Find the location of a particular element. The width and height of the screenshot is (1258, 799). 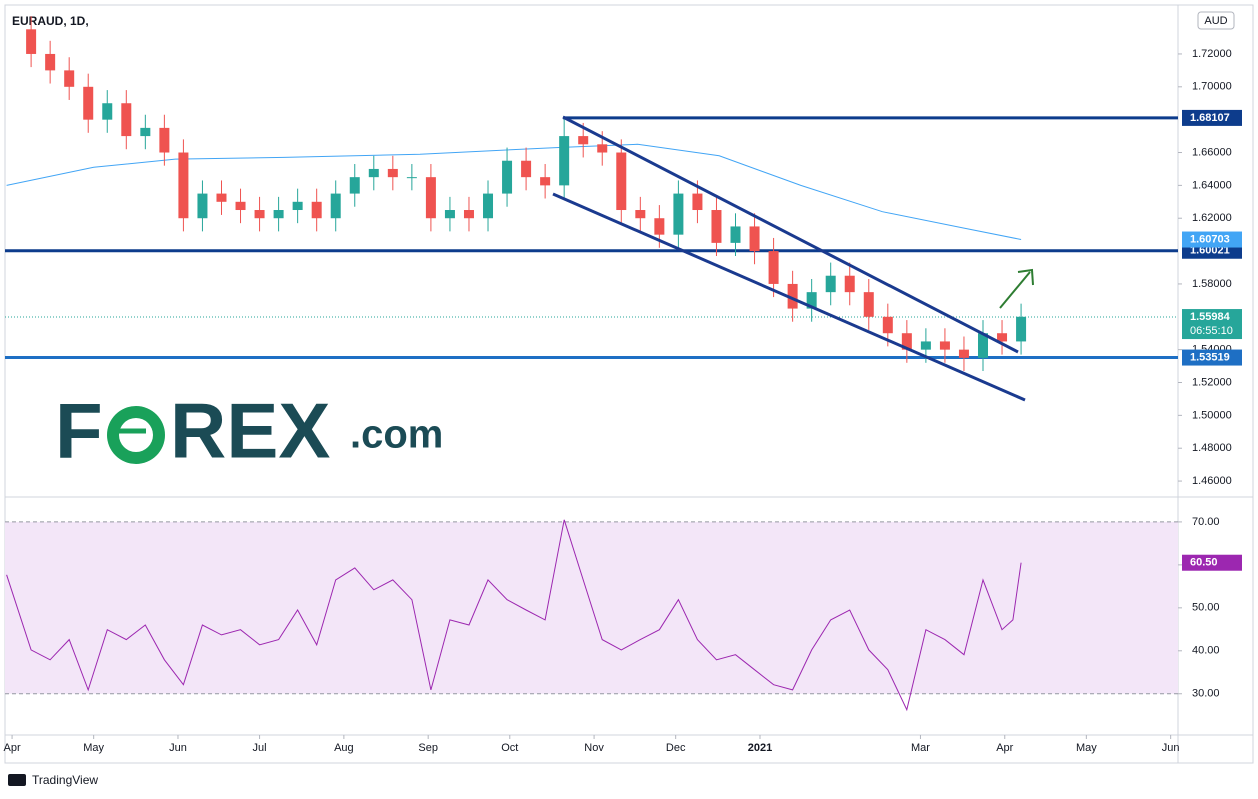

y-tick-label: 1.50000 is located at coordinates (1212, 415).